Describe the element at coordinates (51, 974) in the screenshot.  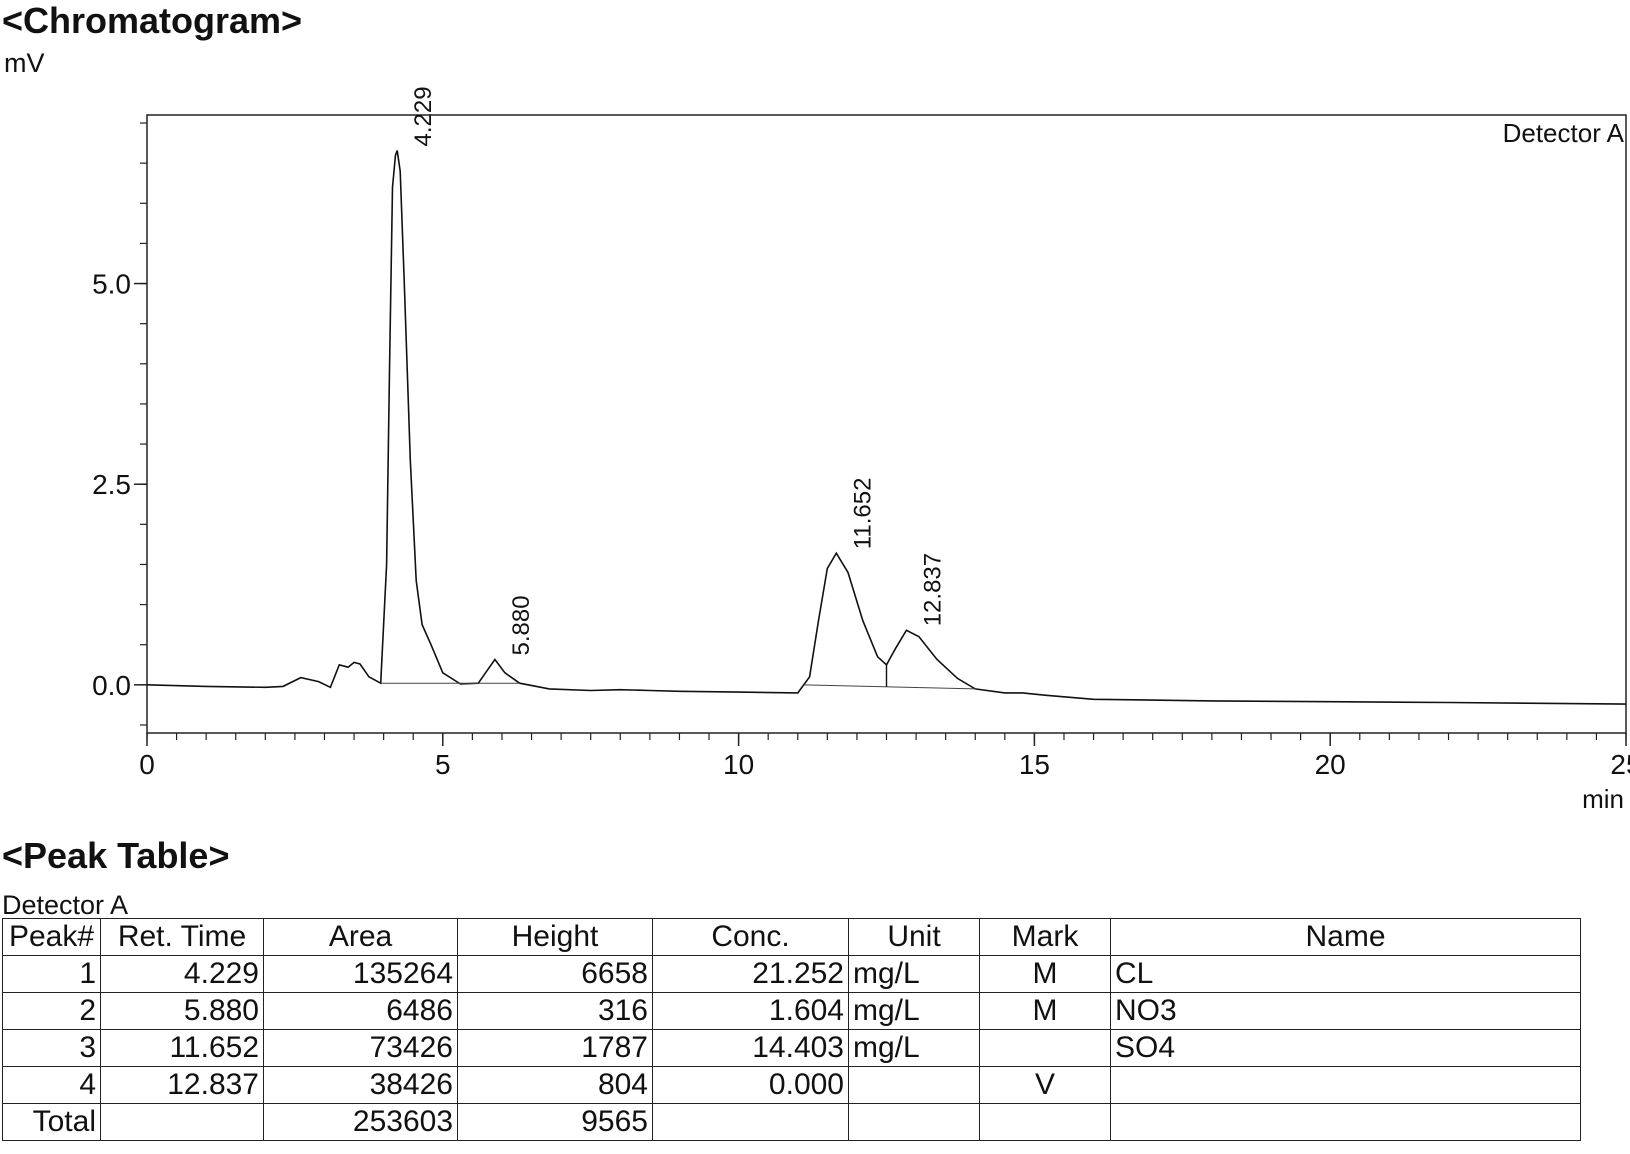
I see `table-cell: 1` at that location.